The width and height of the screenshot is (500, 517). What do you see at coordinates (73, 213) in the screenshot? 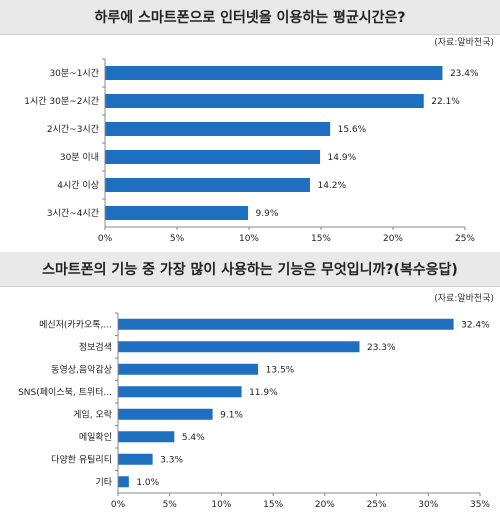
I see `chart1-category-label: 3시간~4시간` at bounding box center [73, 213].